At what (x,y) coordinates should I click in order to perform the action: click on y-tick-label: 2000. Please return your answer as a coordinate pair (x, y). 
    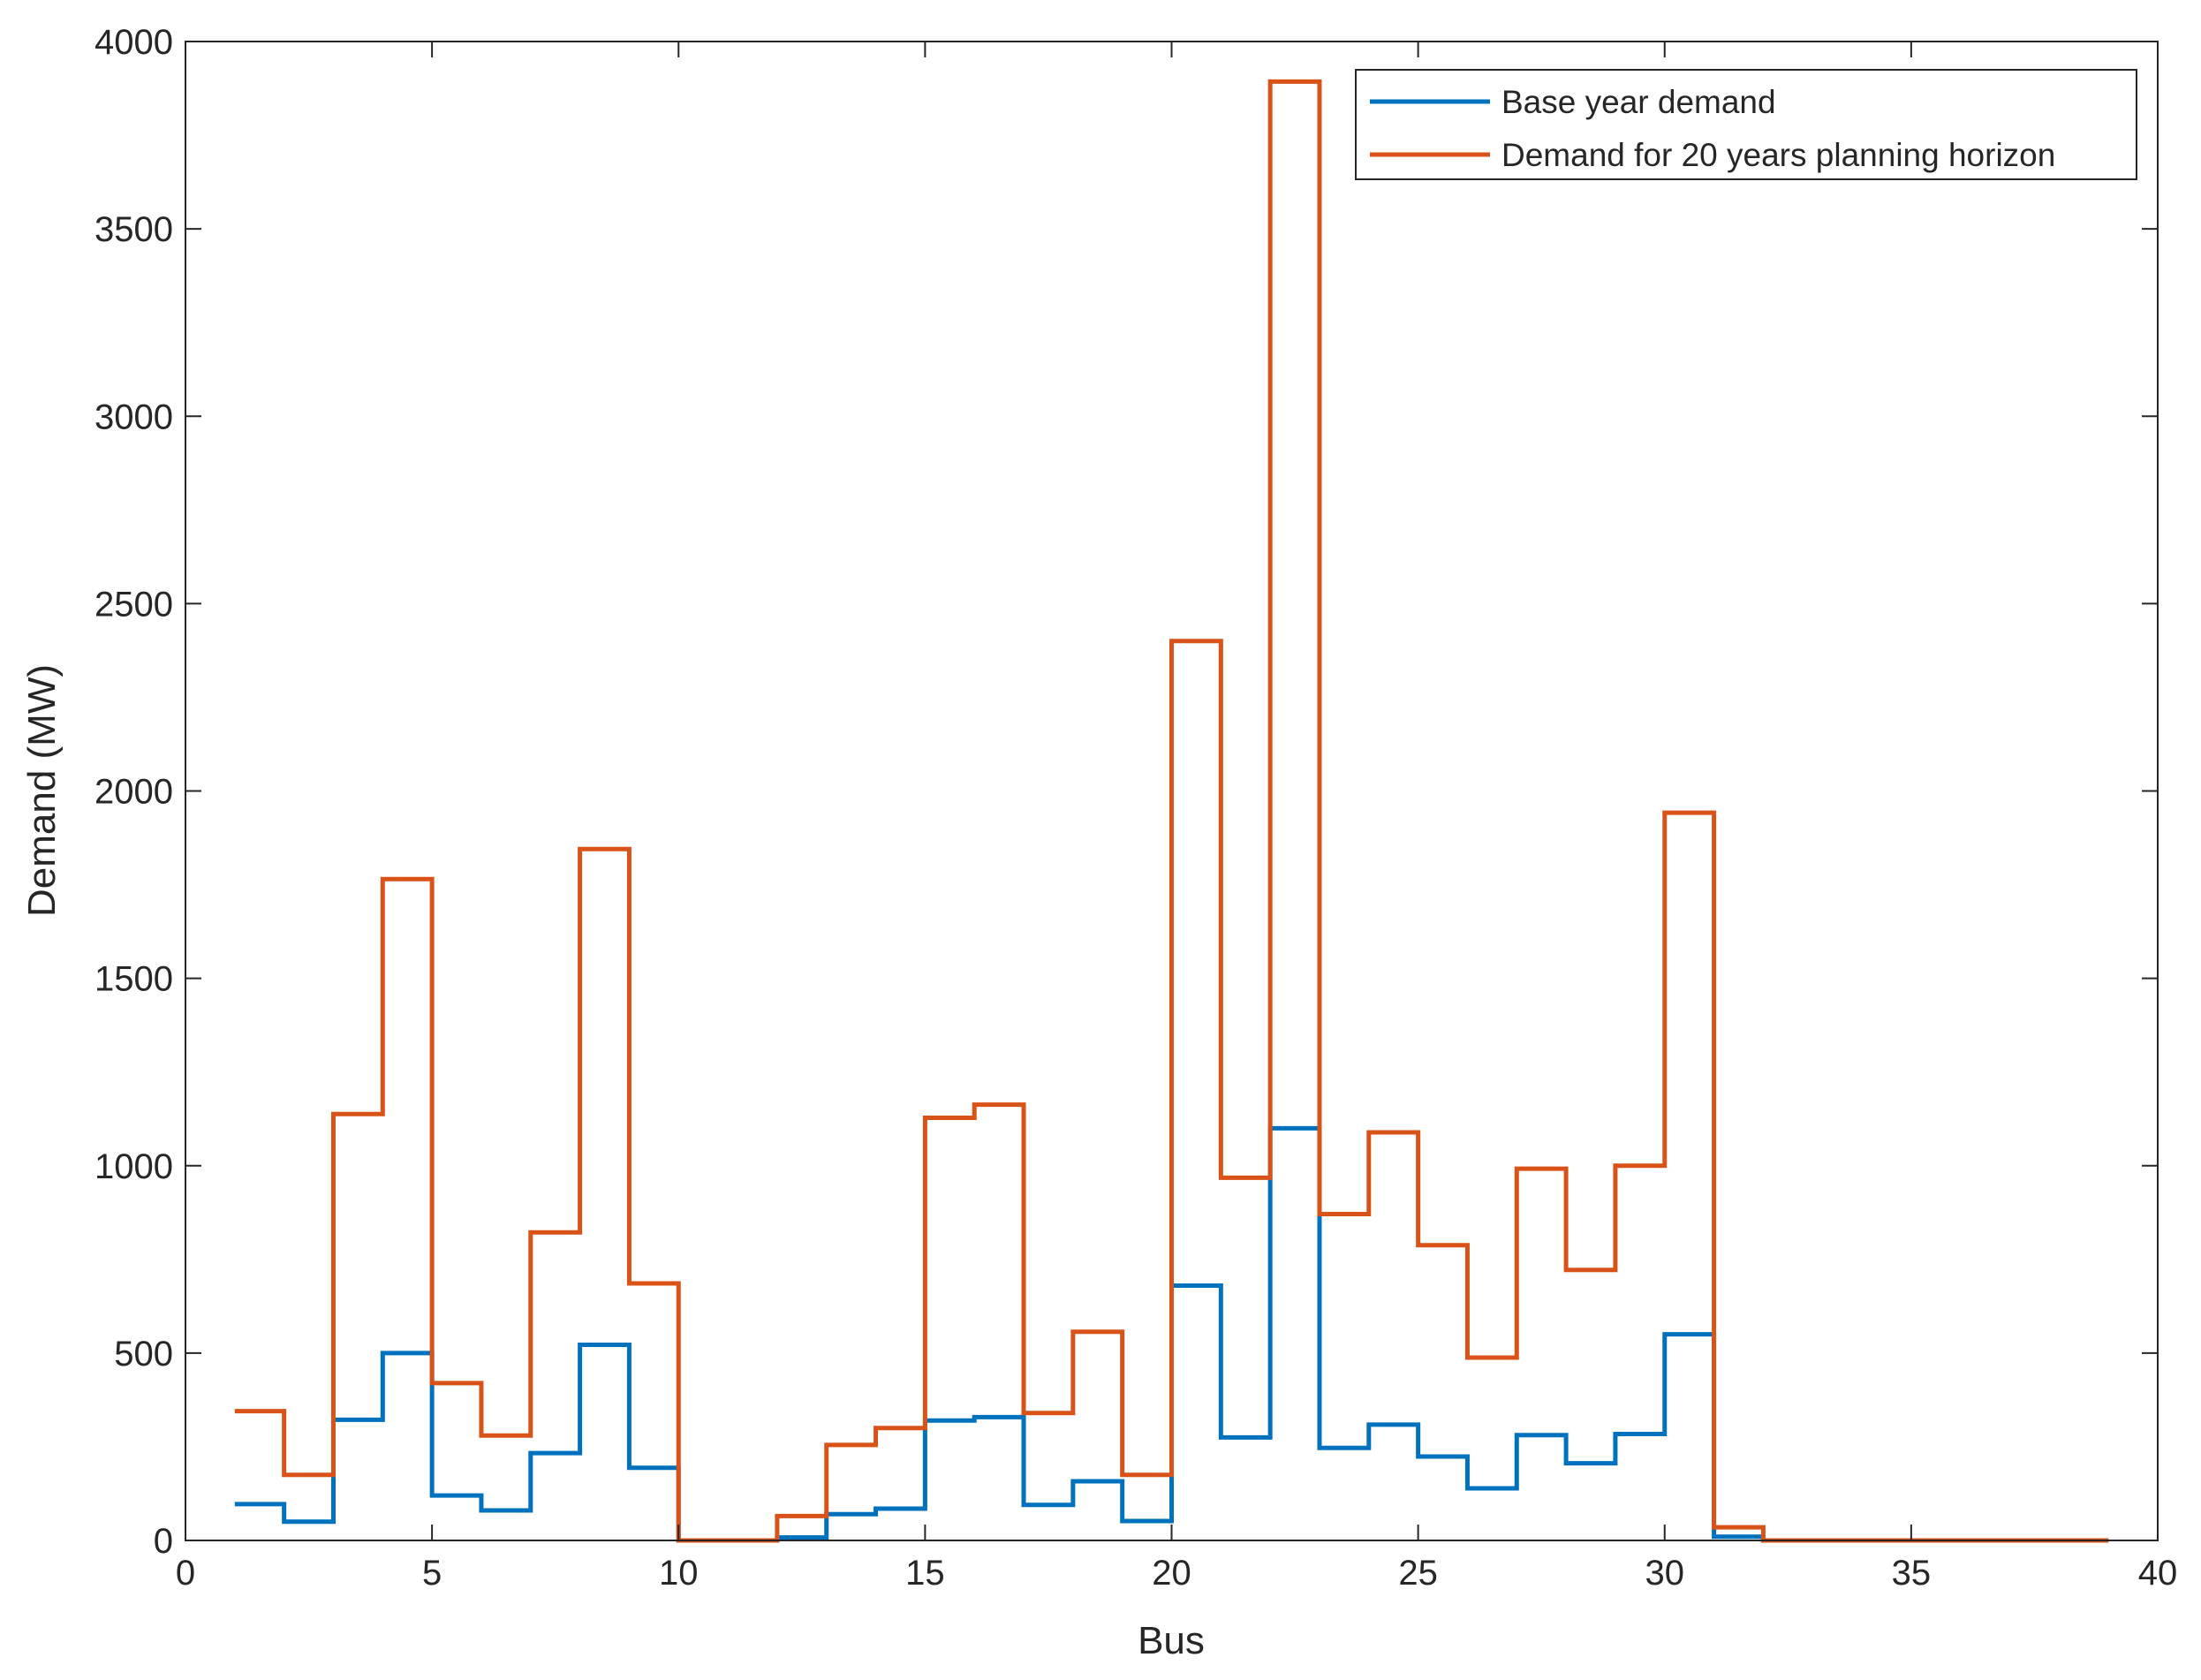
    Looking at the image, I should click on (134, 792).